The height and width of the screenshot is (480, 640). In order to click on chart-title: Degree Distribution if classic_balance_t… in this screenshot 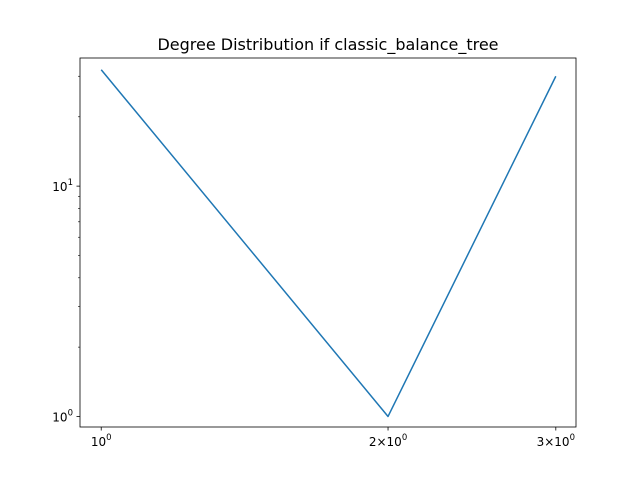, I will do `click(327, 45)`.